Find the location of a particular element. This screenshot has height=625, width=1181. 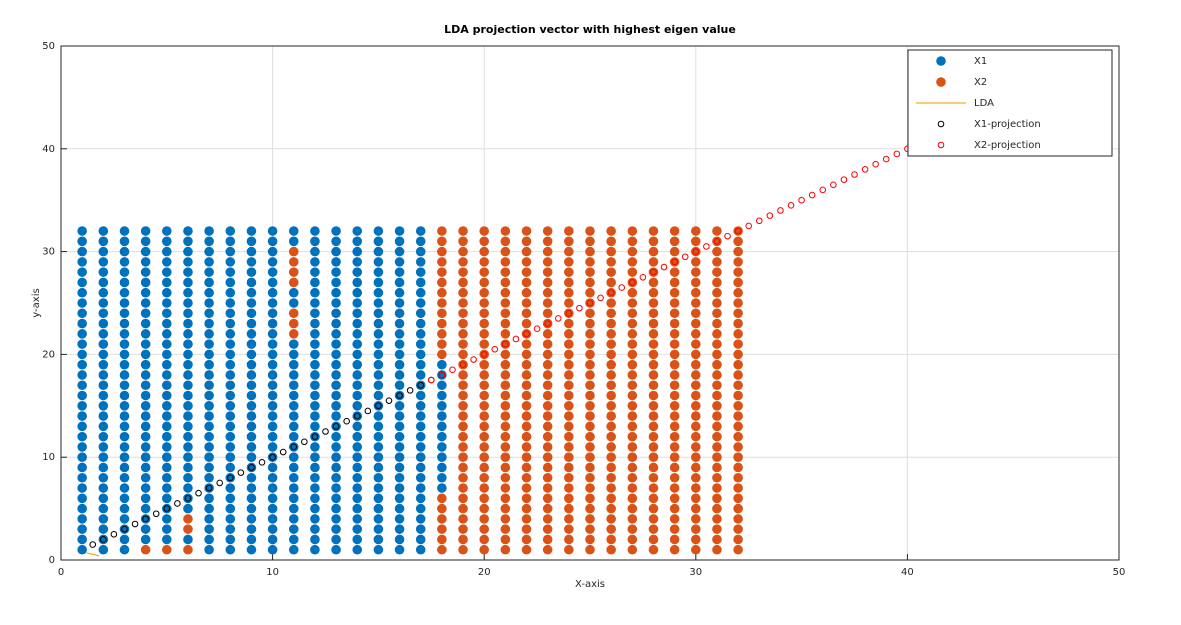

x-tick-label: 30 is located at coordinates (695, 572).